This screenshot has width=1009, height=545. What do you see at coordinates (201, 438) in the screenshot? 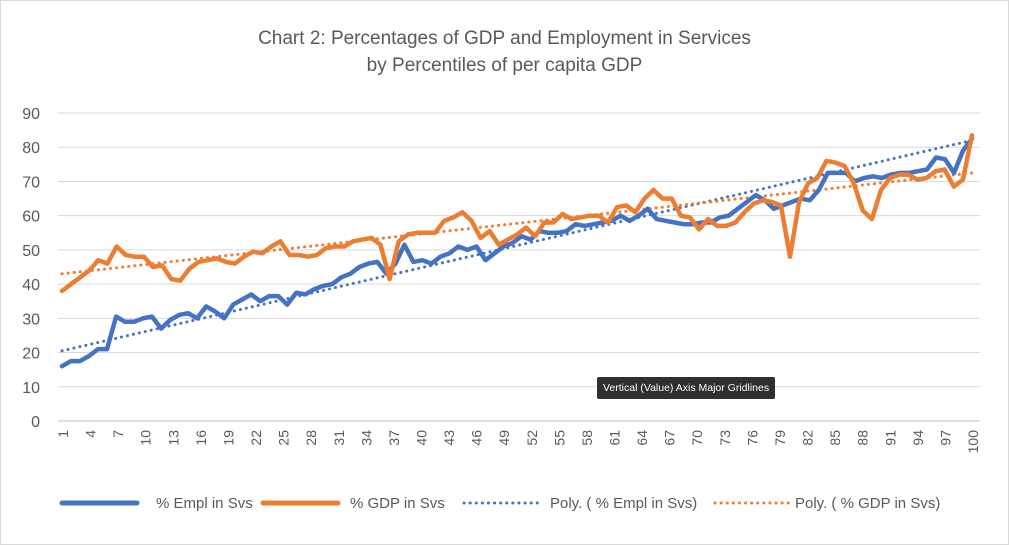
I see `x-tick-label: 16` at bounding box center [201, 438].